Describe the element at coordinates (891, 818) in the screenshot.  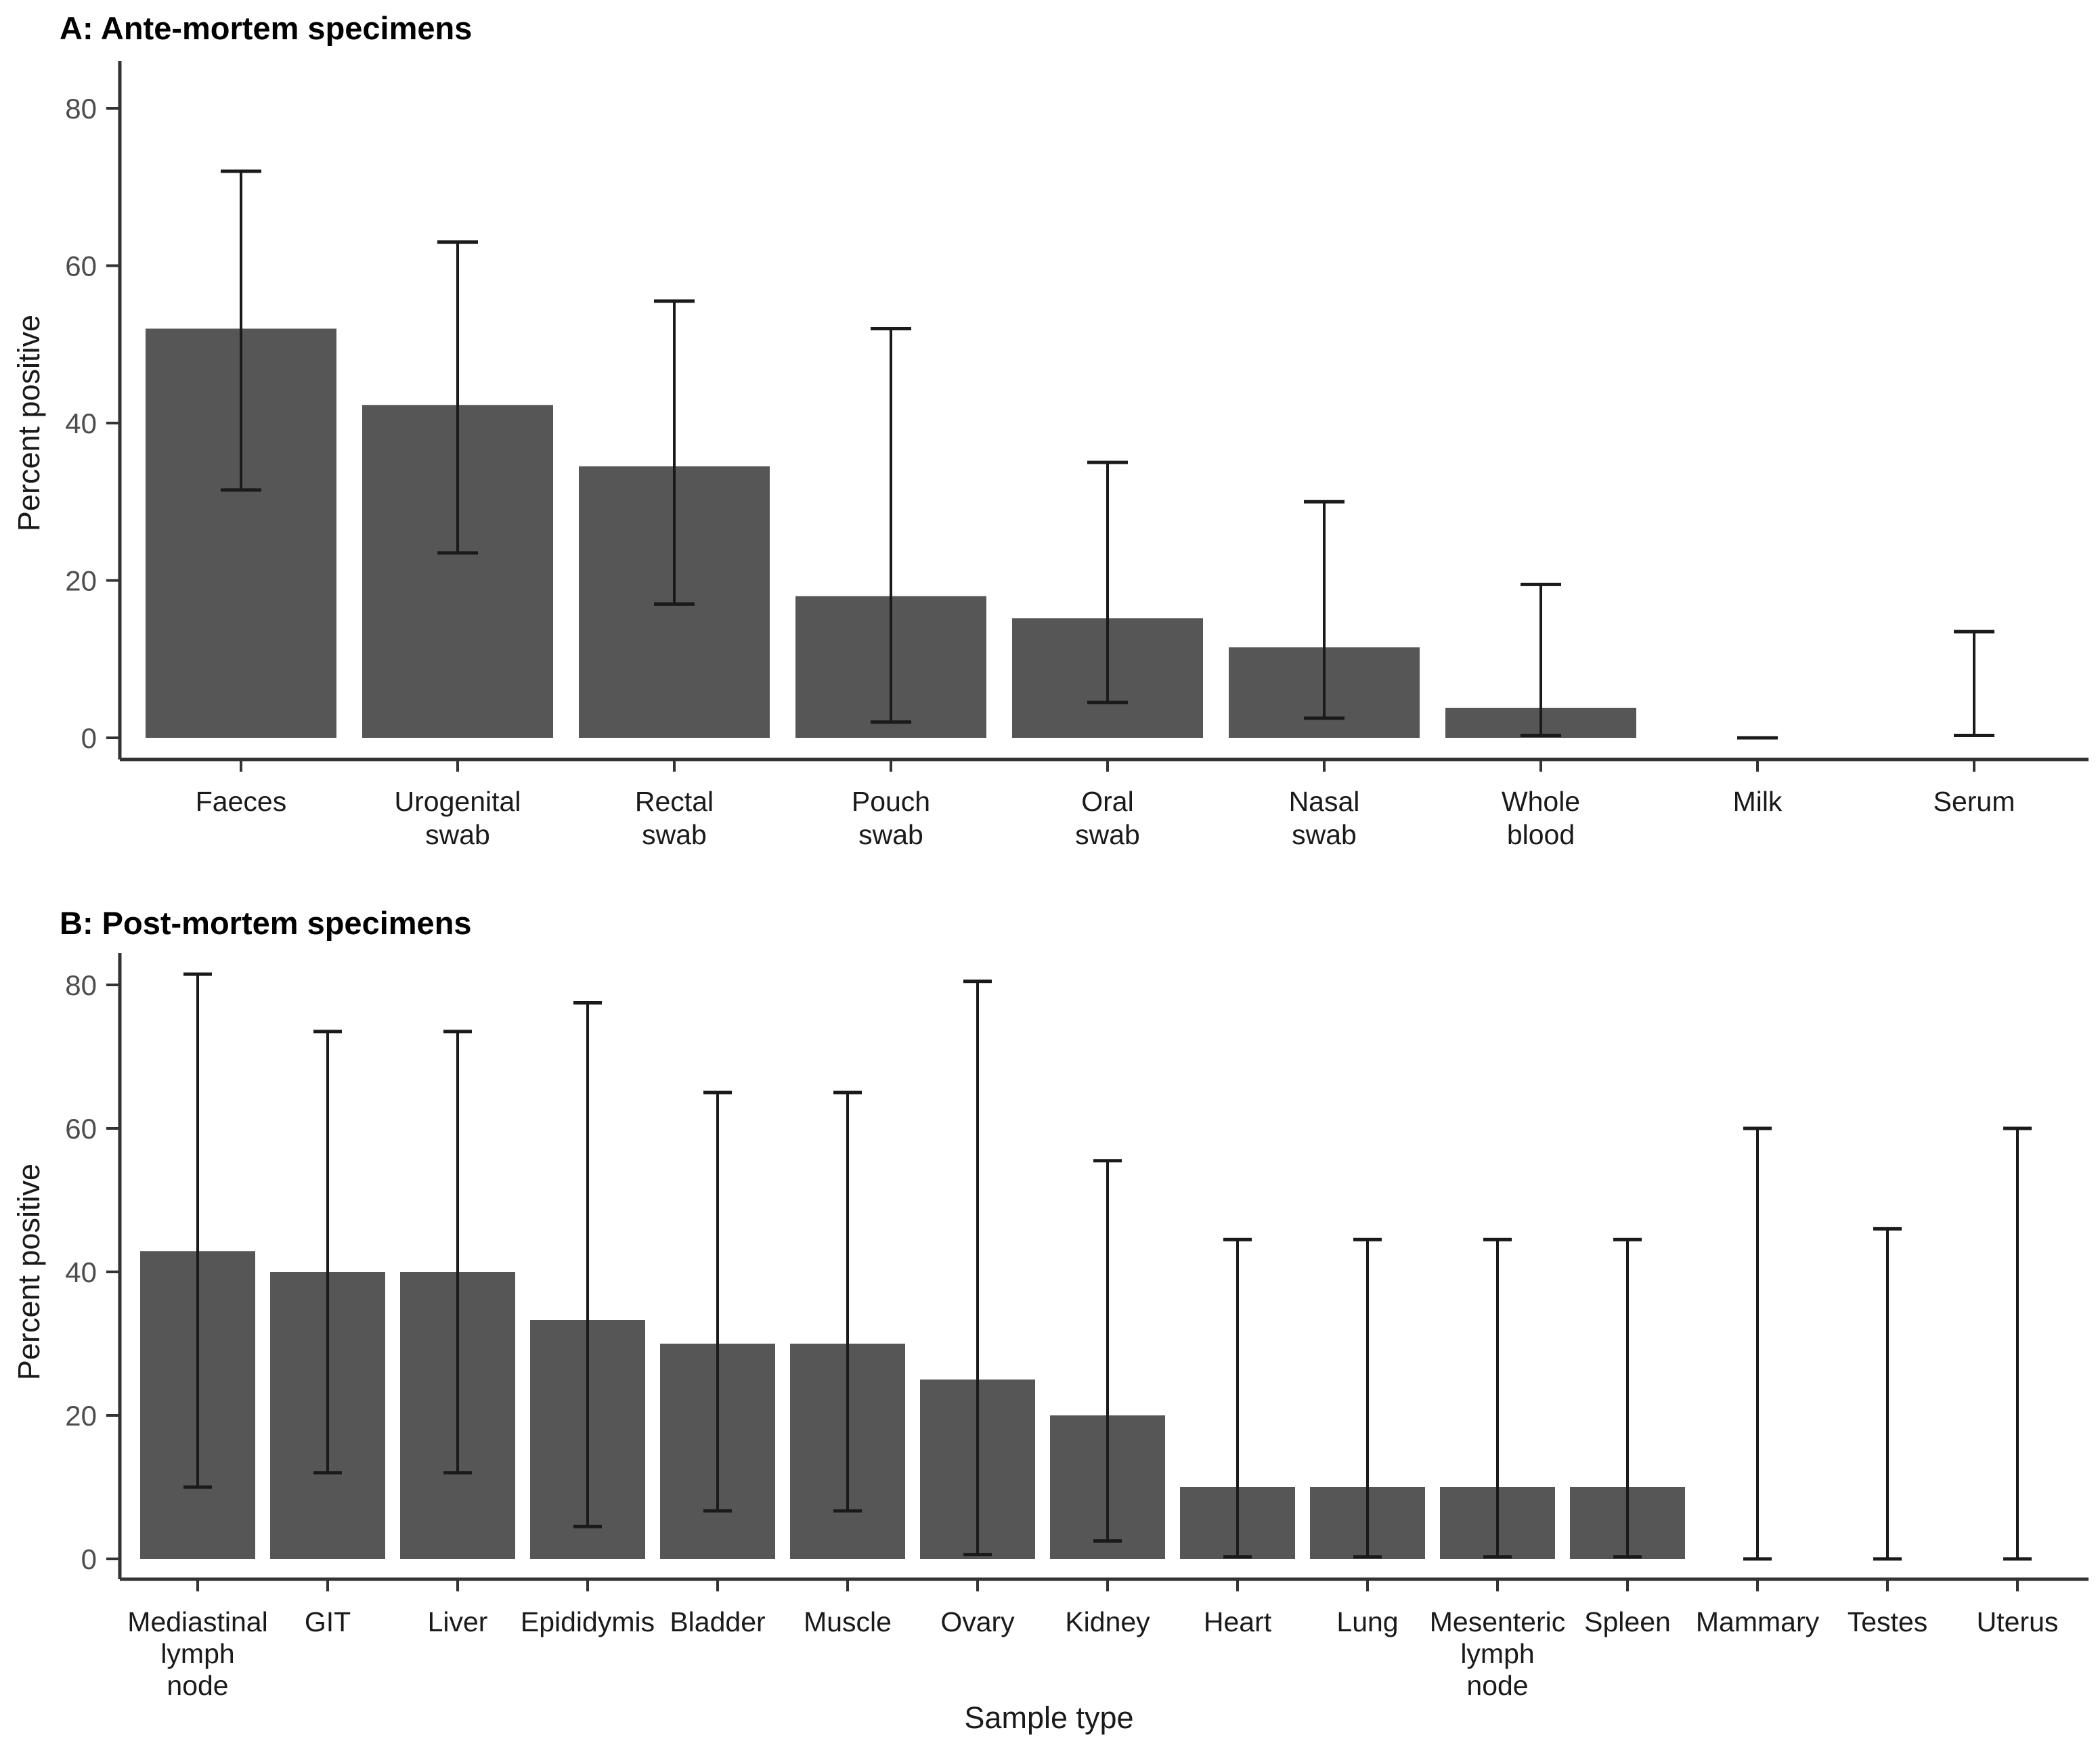
I see `x-tick-label-pouch-swab: Pouch swab` at that location.